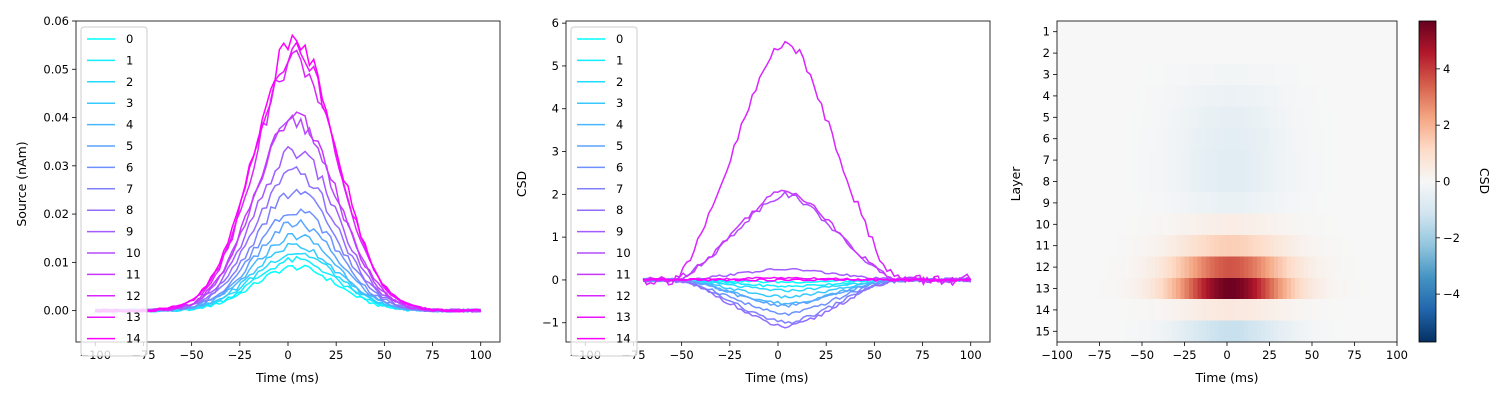 This screenshot has width=1500, height=400. I want to click on legend-entry-14: 14, so click(623, 339).